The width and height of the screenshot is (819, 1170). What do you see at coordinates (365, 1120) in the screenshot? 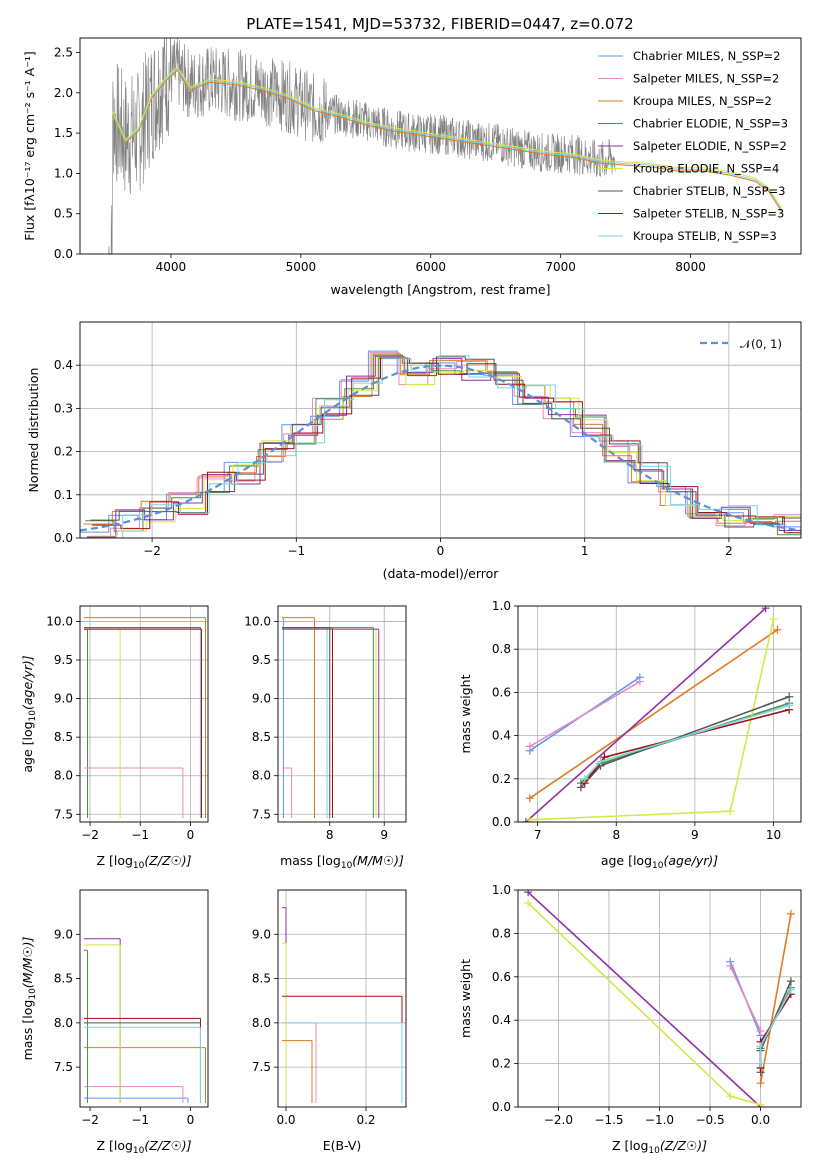
I see `x-tick-label: 0.2` at bounding box center [365, 1120].